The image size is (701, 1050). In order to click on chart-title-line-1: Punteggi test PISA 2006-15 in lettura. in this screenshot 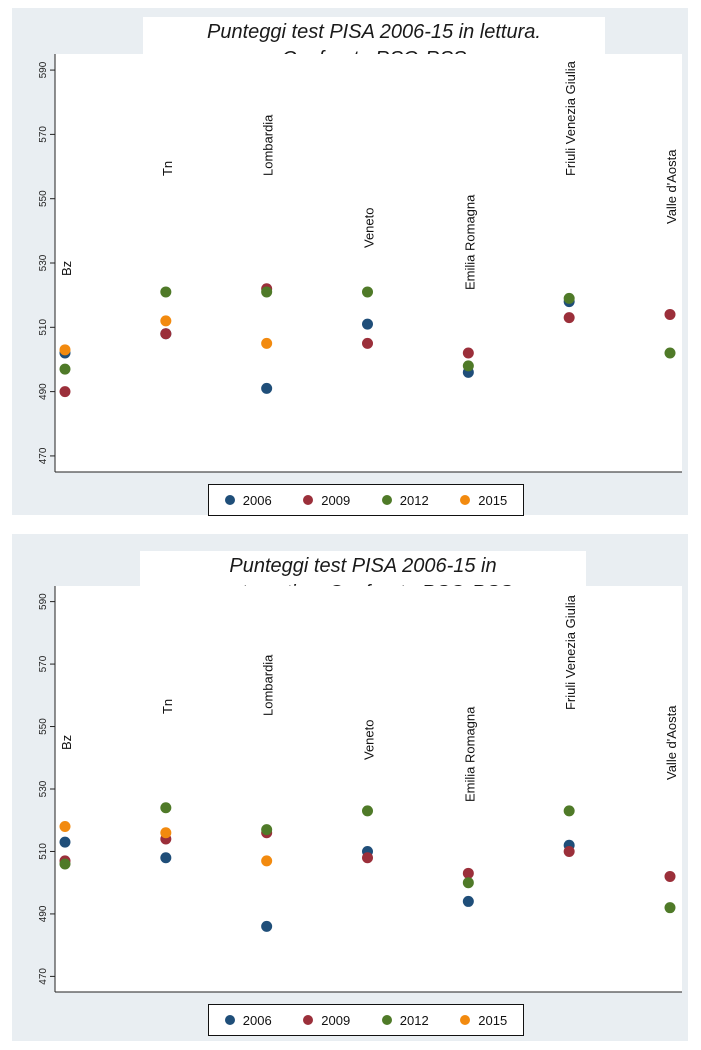, I will do `click(374, 32)`.